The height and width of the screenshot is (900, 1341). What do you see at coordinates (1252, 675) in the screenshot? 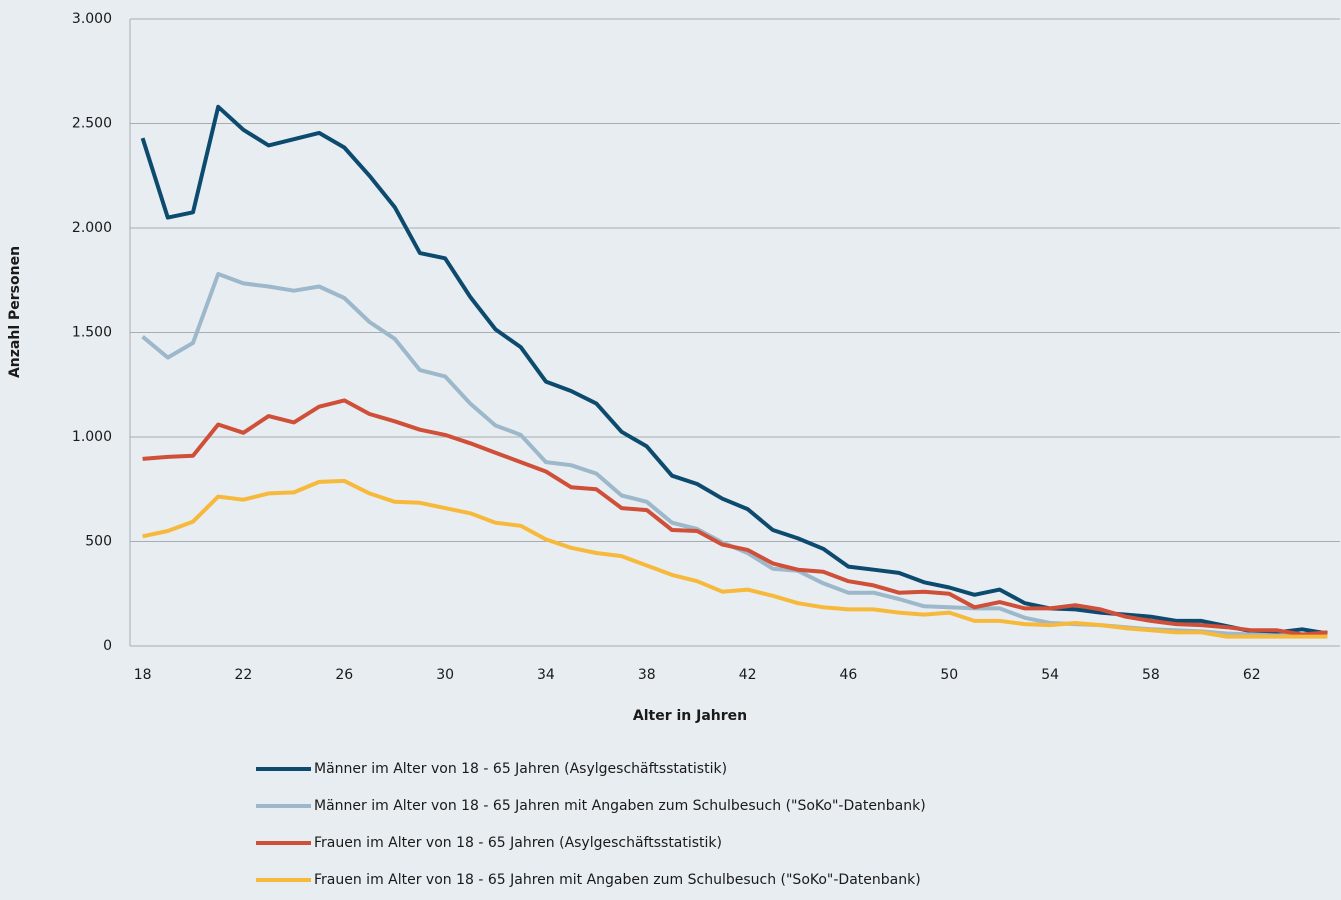
I see `x-tick-label: 62` at bounding box center [1252, 675].